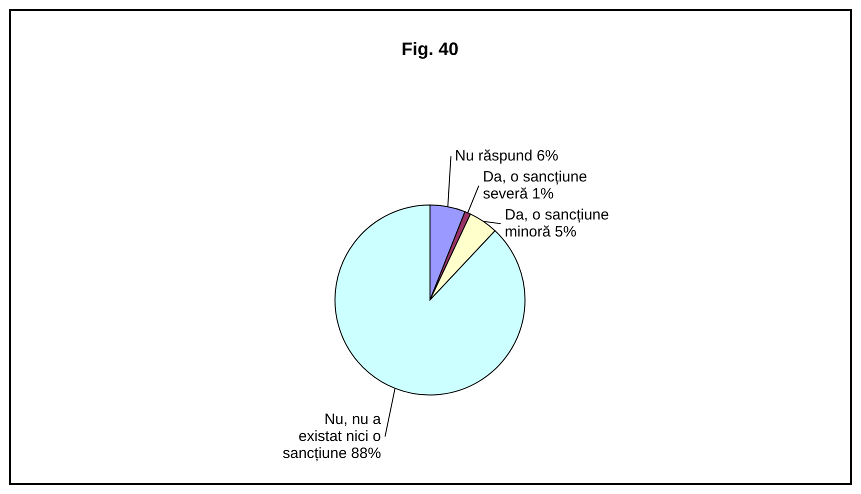  What do you see at coordinates (506, 156) in the screenshot?
I see `slice-label: Nu răspund 6%` at bounding box center [506, 156].